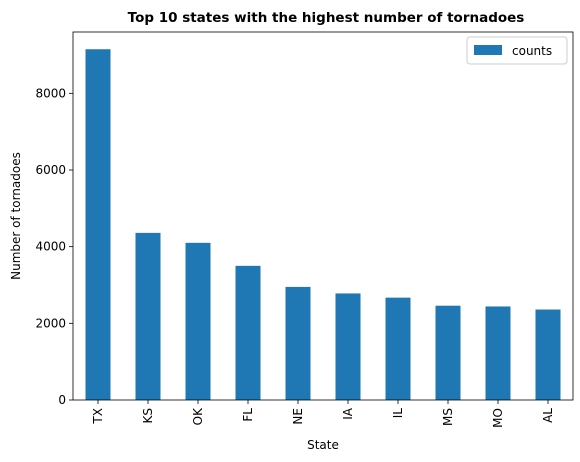 The width and height of the screenshot is (580, 462). Describe the element at coordinates (448, 417) in the screenshot. I see `x-tick-label-ms: MS` at that location.